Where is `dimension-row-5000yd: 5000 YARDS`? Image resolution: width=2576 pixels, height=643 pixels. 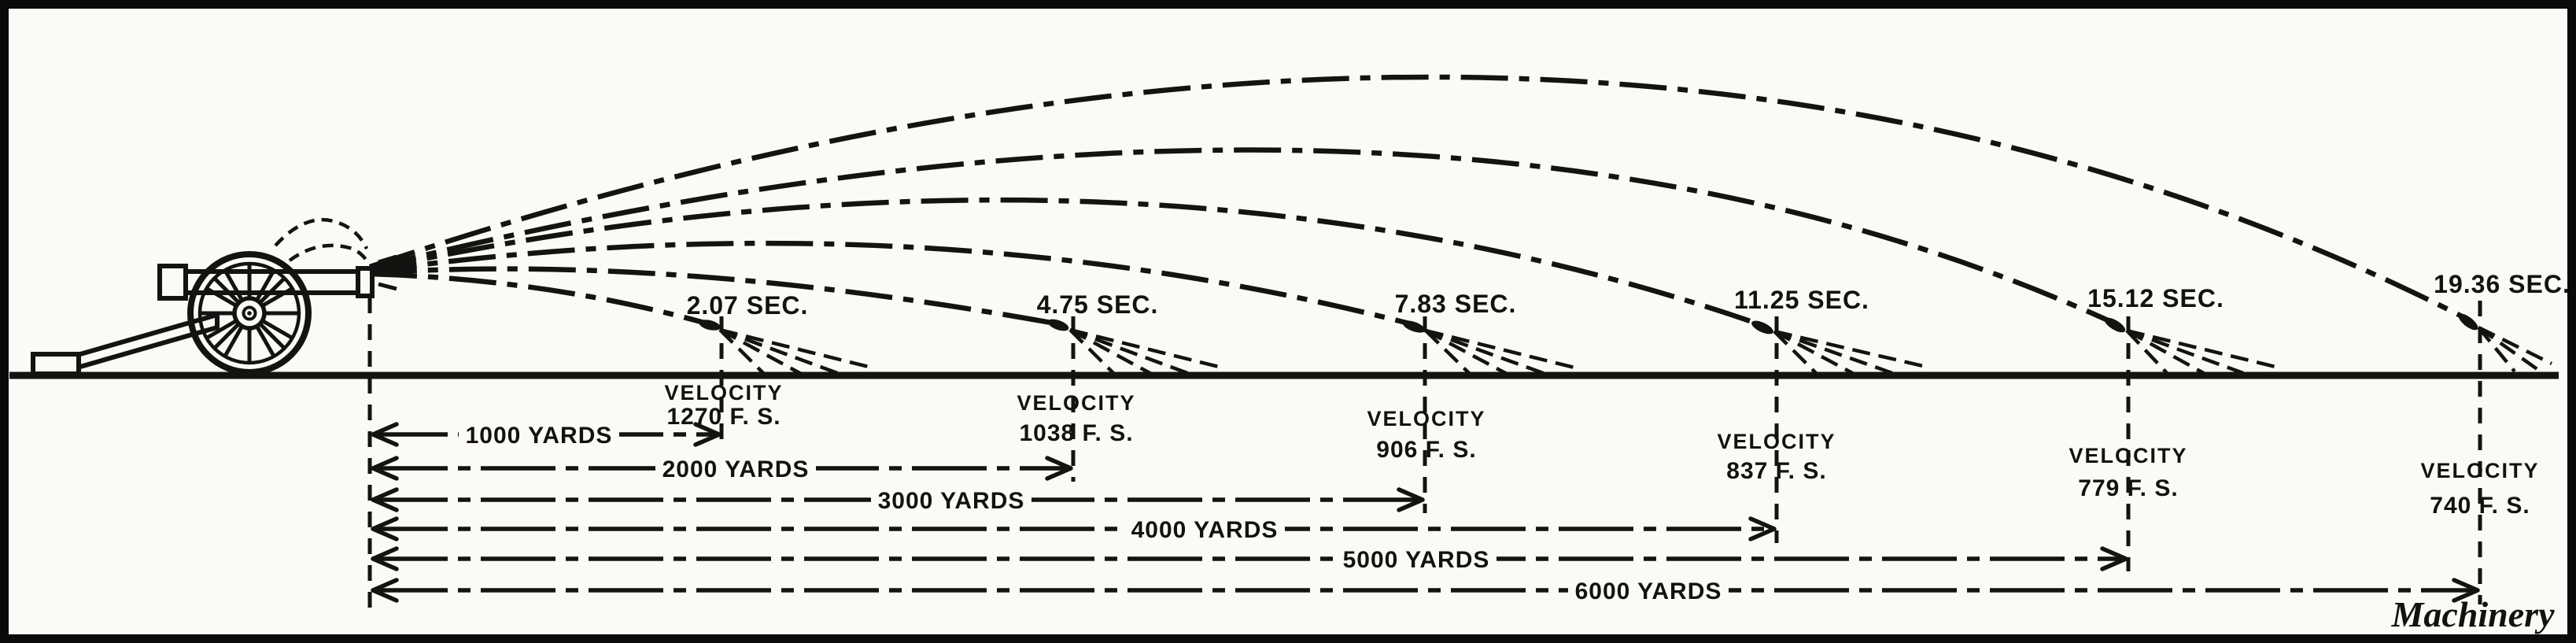
dimension-row-5000yd: 5000 YARDS is located at coordinates (1249, 559).